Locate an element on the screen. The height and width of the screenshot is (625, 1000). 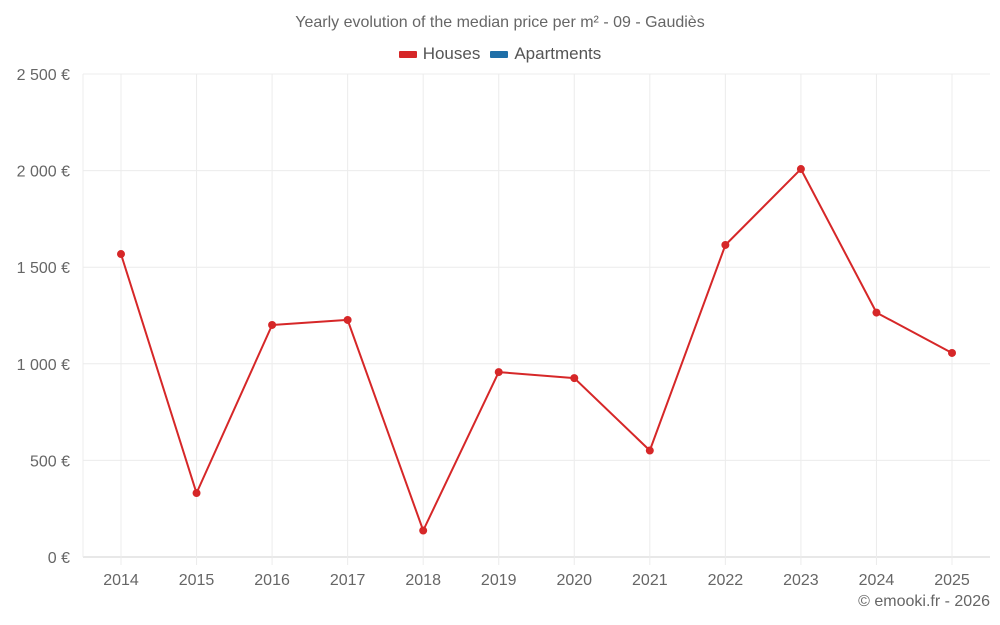
houses-swatch-icon is located at coordinates (407, 54).